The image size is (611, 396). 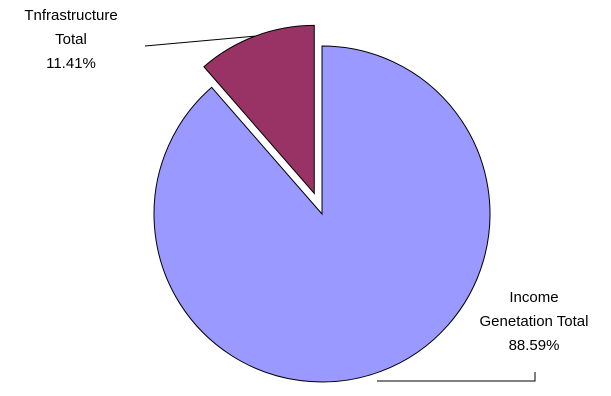 What do you see at coordinates (534, 345) in the screenshot?
I see `slice-percent-income: 88.59%` at bounding box center [534, 345].